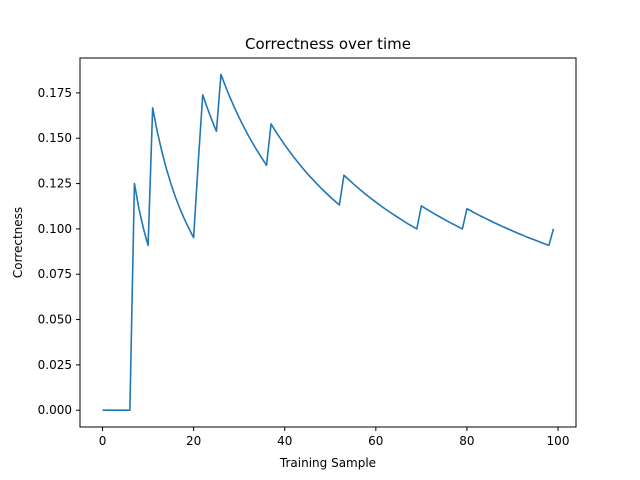 The width and height of the screenshot is (640, 480). Describe the element at coordinates (55, 365) in the screenshot. I see `y-tick-label: 0.025` at that location.